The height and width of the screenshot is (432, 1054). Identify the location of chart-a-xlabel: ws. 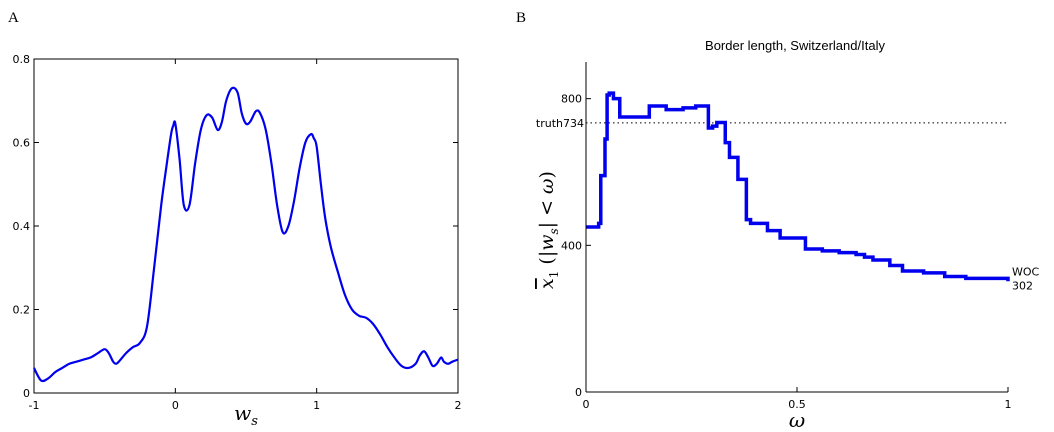
(246, 415).